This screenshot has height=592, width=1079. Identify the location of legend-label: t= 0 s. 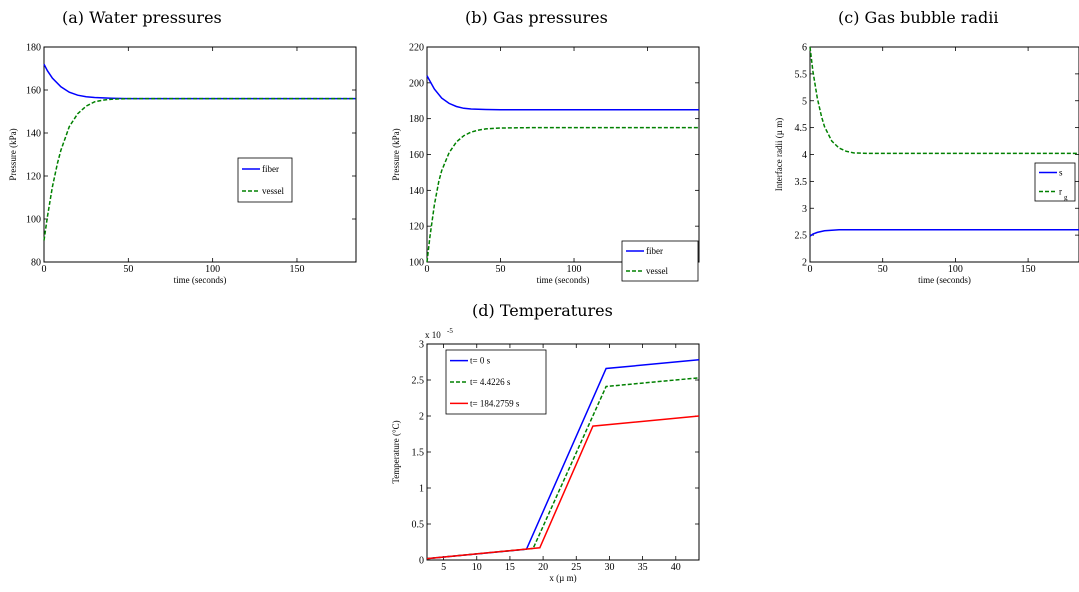
(480, 361).